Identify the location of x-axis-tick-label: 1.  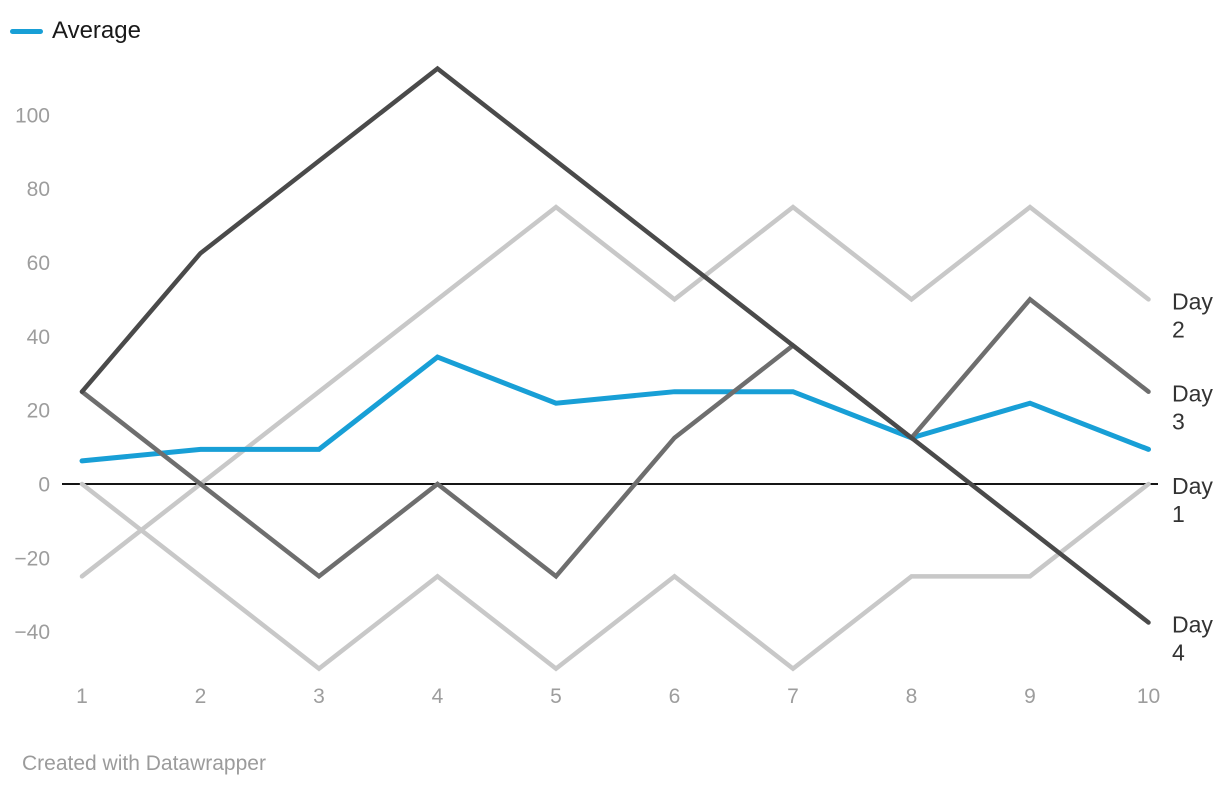
(82, 696).